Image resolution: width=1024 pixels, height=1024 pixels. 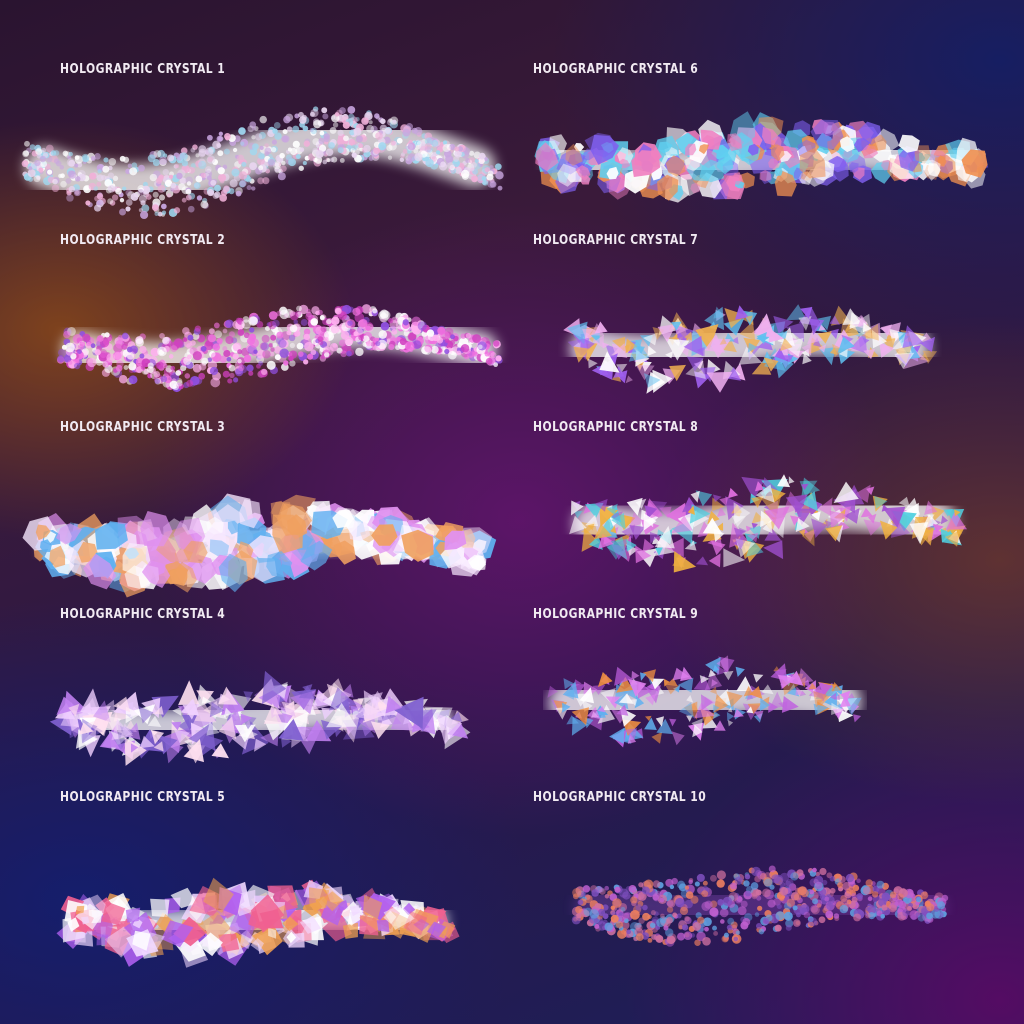 I want to click on stroke-glow, so click(x=260, y=160).